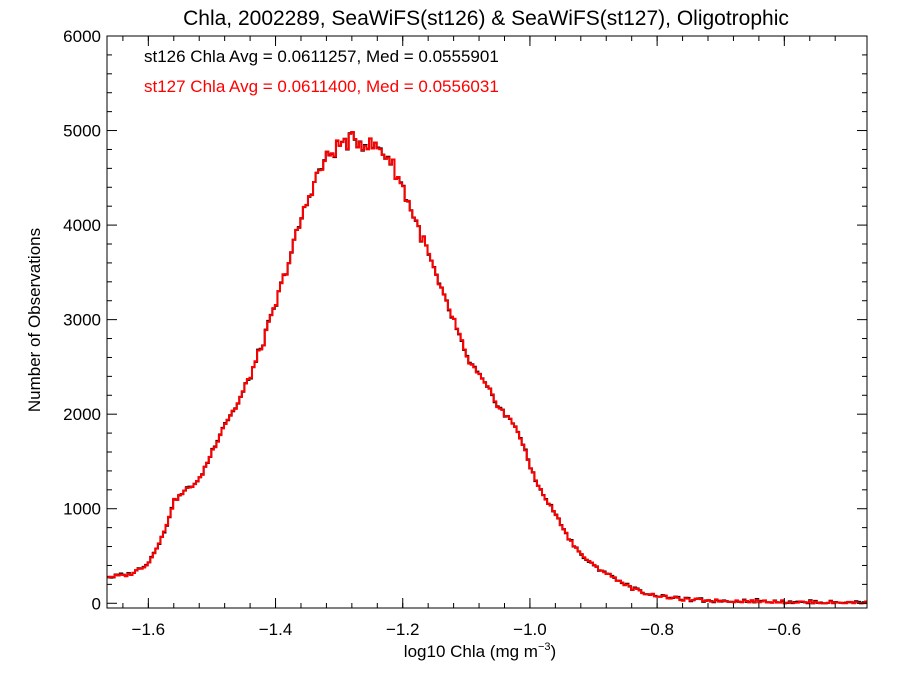 This screenshot has width=900, height=675. What do you see at coordinates (403, 629) in the screenshot?
I see `x-tick-label: −1.2` at bounding box center [403, 629].